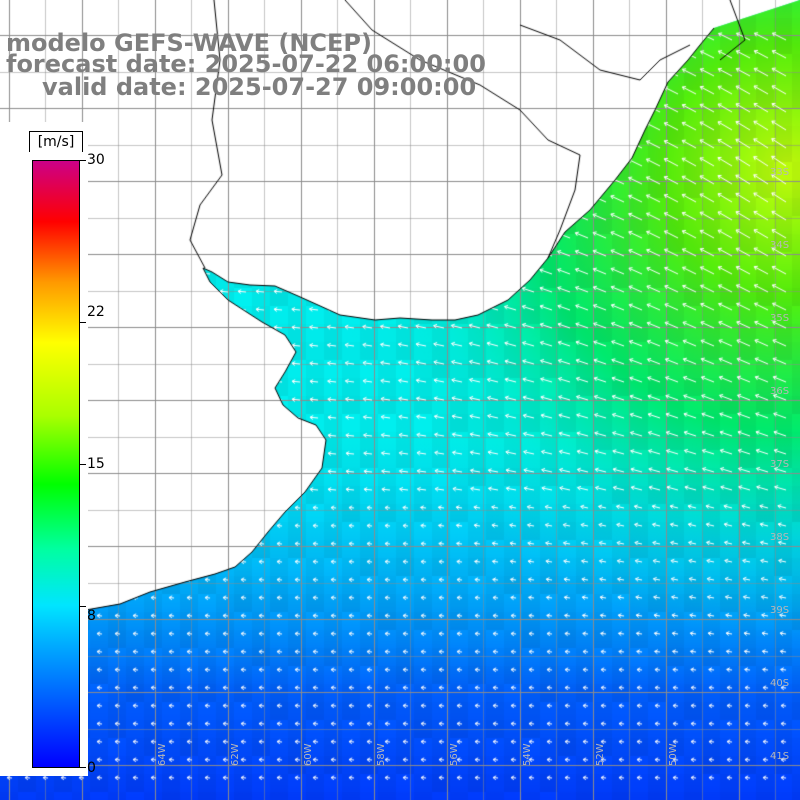 This screenshot has height=800, width=800. I want to click on lat-label: 37S, so click(780, 464).